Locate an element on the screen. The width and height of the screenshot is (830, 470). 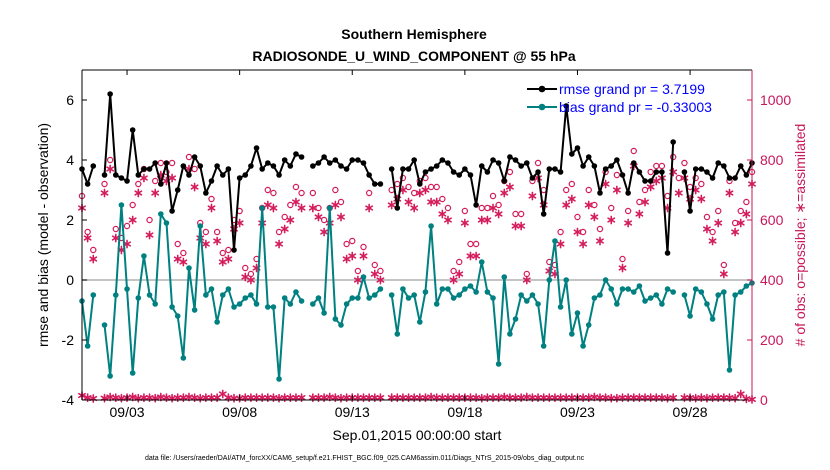
legend-bias-label: bias grand pr = -0.33003 is located at coordinates (635, 107).